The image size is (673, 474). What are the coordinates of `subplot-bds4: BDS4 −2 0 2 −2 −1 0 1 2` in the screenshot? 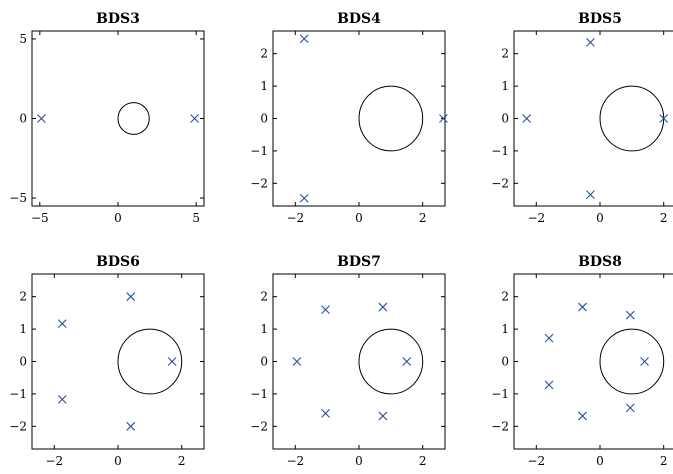 It's located at (349, 118).